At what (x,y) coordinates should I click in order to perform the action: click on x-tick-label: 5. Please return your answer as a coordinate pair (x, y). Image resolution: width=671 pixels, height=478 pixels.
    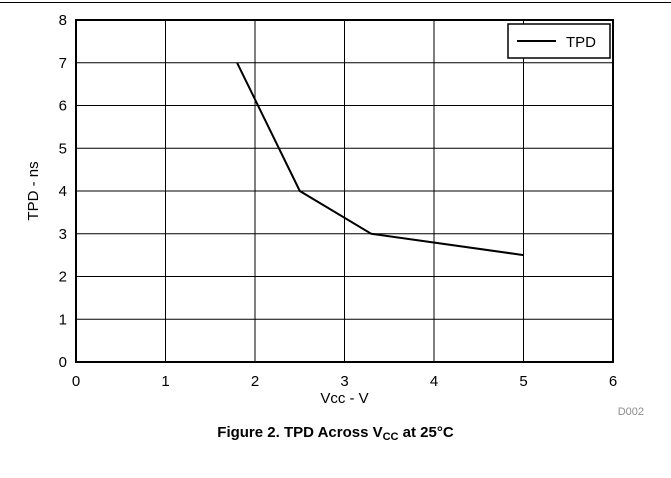
    Looking at the image, I should click on (523, 381).